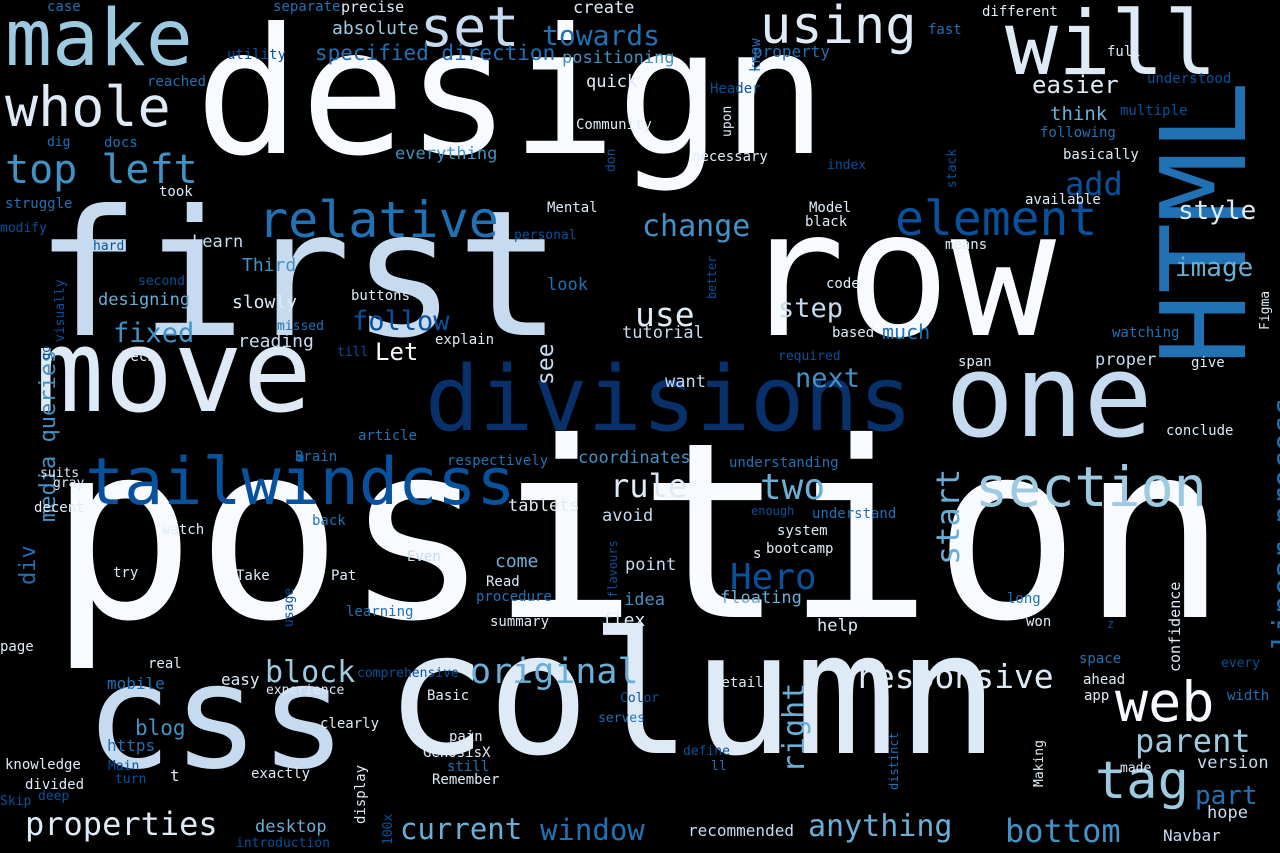 The height and width of the screenshot is (853, 1280). Describe the element at coordinates (99, 42) in the screenshot. I see `word-make: make` at that location.